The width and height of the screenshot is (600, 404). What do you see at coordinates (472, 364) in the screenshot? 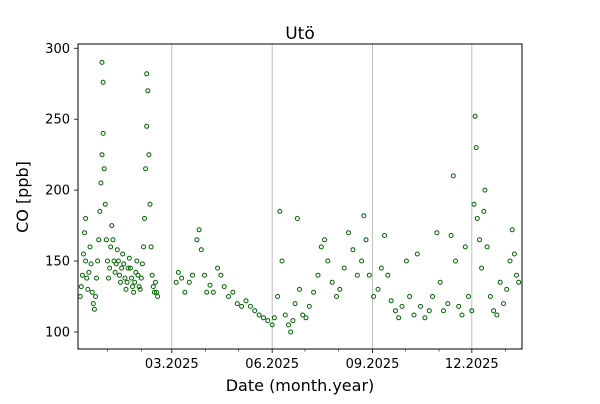
I see `x-tick-label: 12.2025` at bounding box center [472, 364].